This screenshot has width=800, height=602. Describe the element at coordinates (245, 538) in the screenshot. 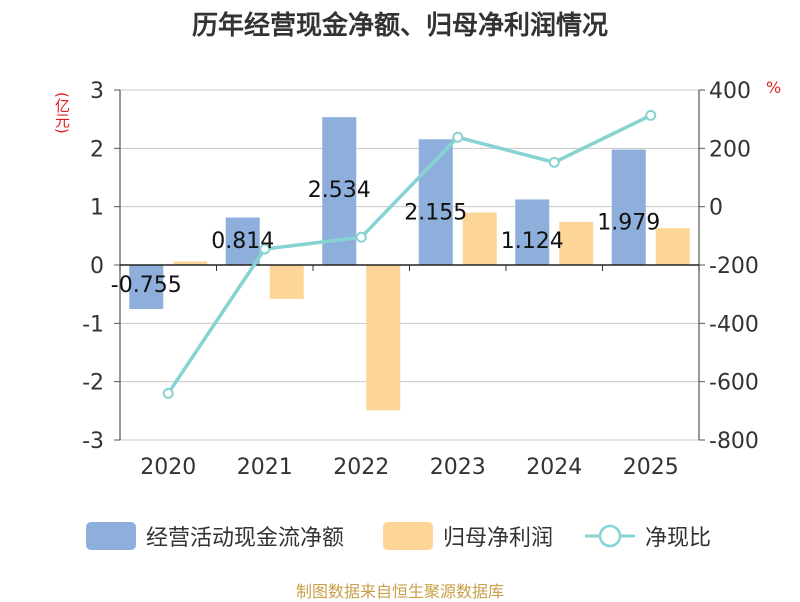

I see `legend-label-cashflow: 经营活动现金流净额` at that location.